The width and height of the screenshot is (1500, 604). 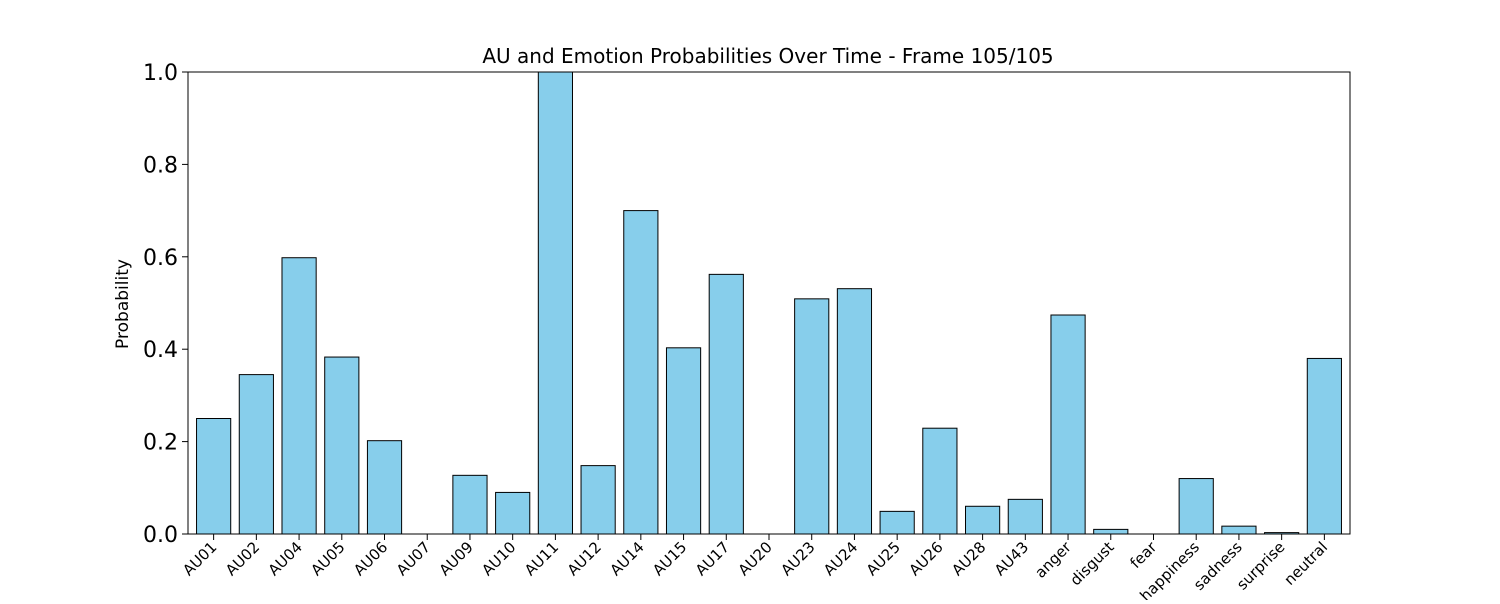 What do you see at coordinates (384, 487) in the screenshot?
I see `bar-AU06` at bounding box center [384, 487].